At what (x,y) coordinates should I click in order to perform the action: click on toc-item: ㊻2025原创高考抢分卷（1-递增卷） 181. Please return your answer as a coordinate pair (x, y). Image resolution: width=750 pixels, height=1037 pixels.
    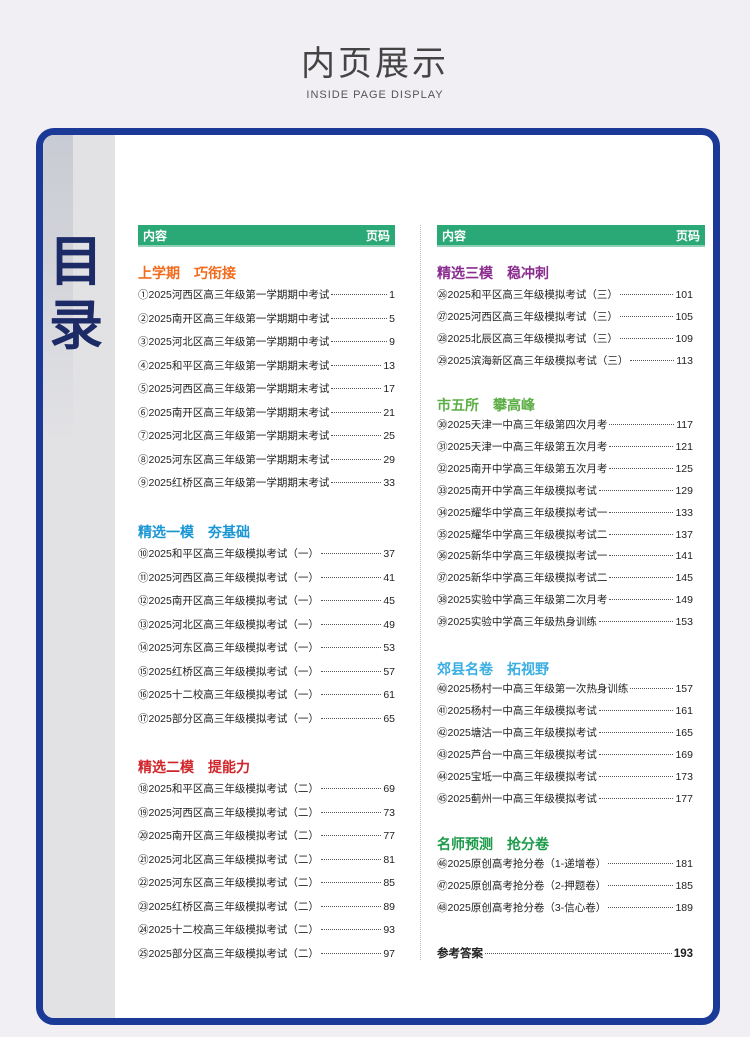
    Looking at the image, I should click on (565, 863).